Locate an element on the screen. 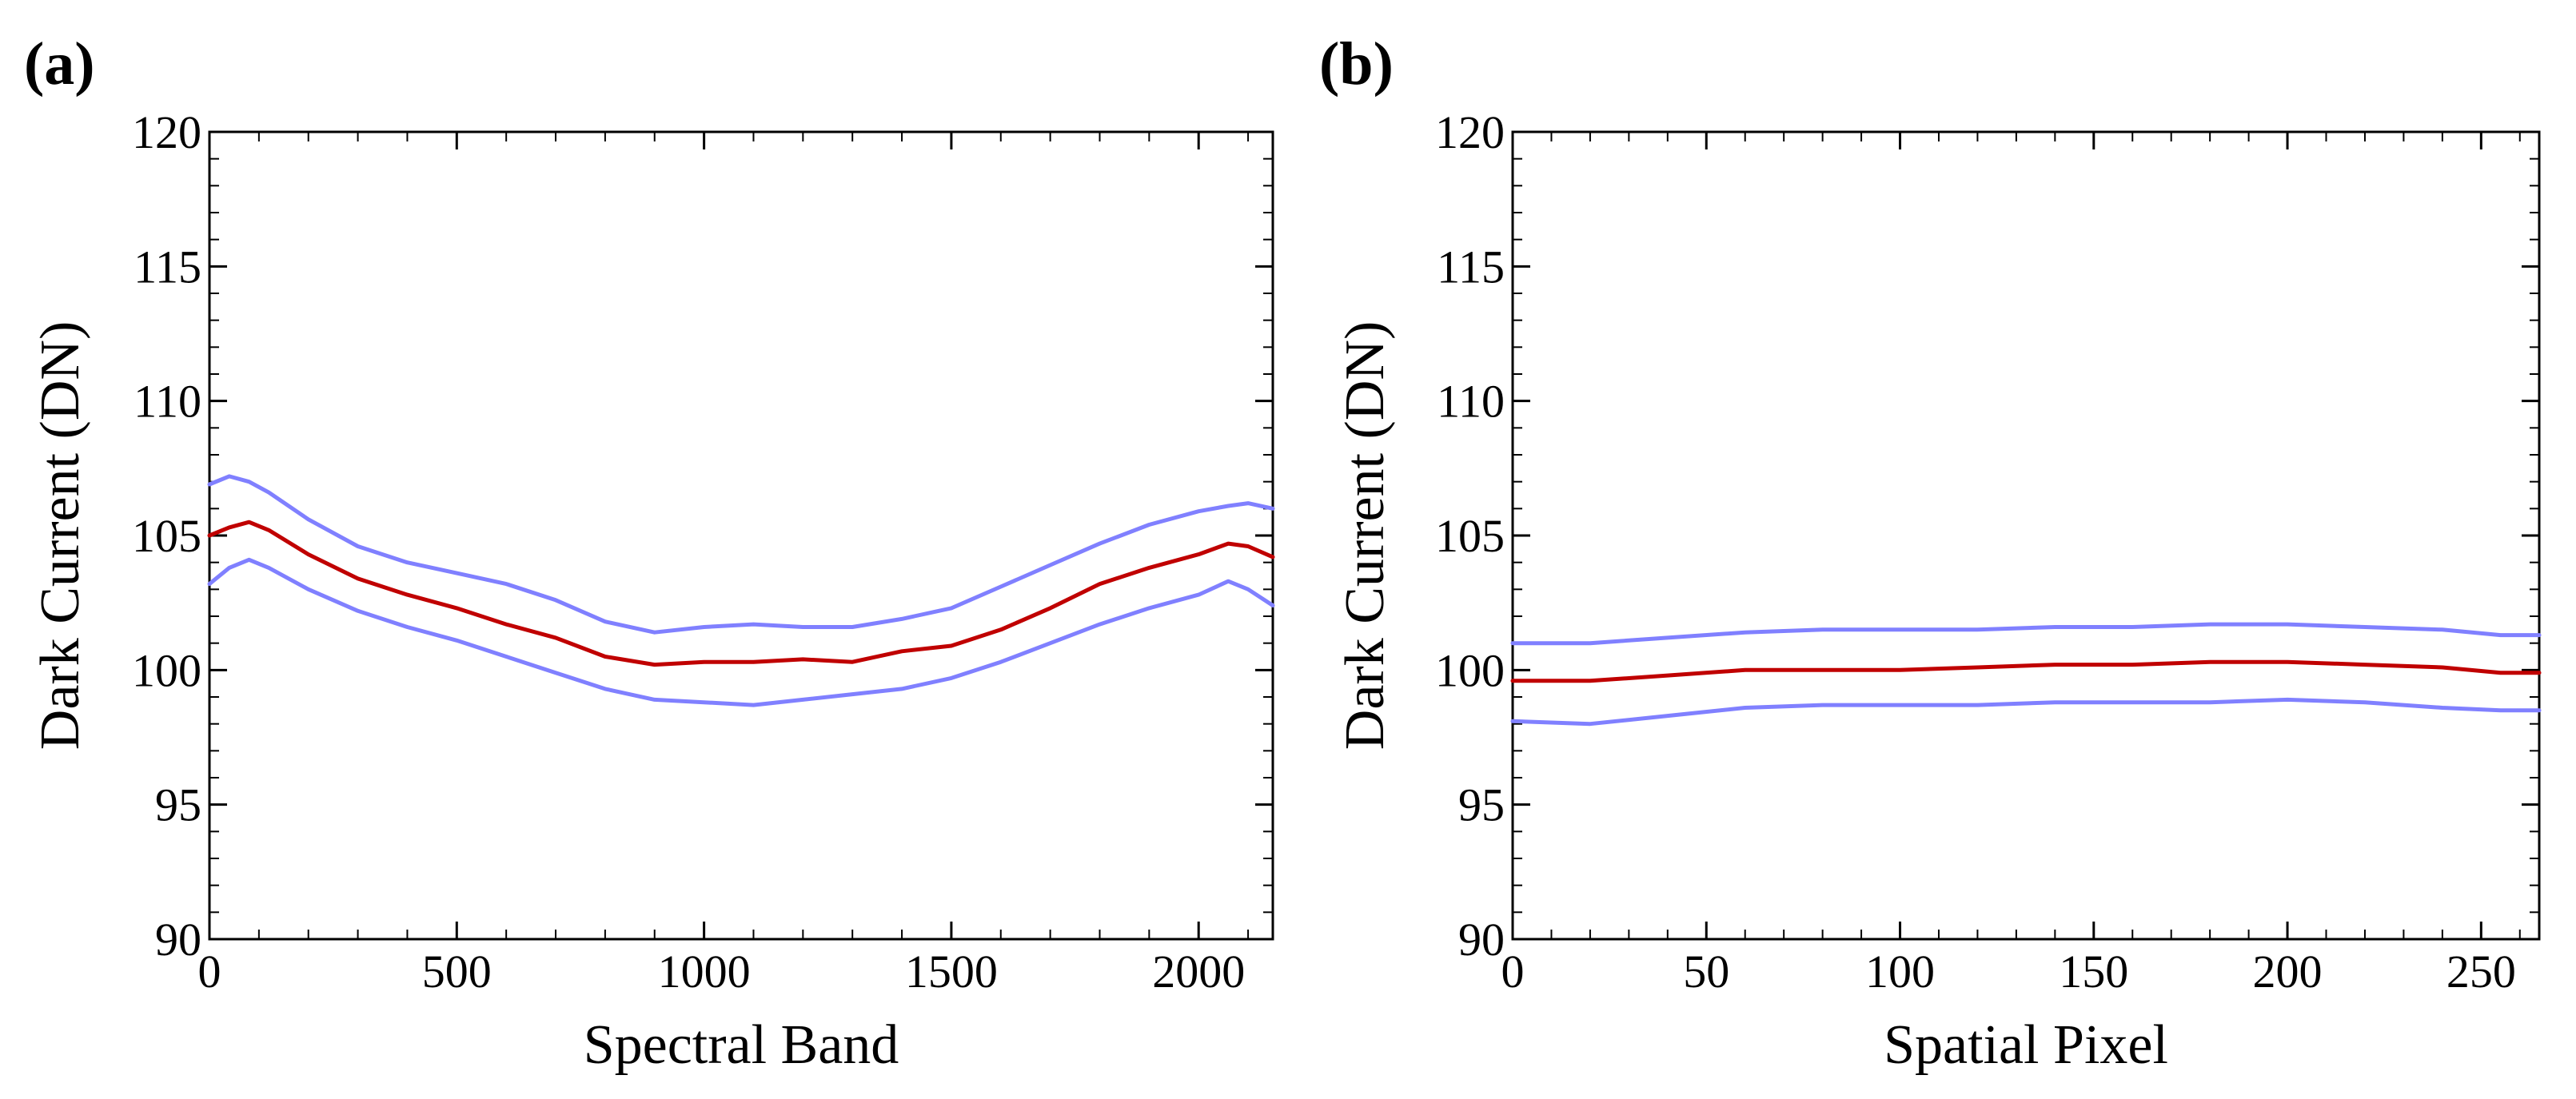 This screenshot has height=1099, width=2576. panel-a-y-axis-title: Dark Current (DN) is located at coordinates (61, 535).